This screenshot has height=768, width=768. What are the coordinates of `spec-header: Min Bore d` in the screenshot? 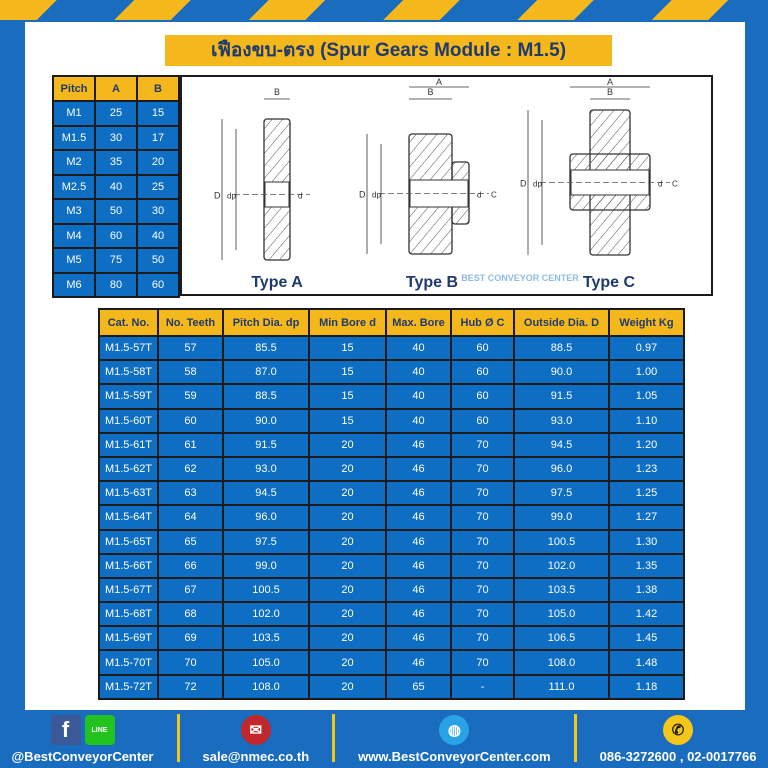 It's located at (347, 322).